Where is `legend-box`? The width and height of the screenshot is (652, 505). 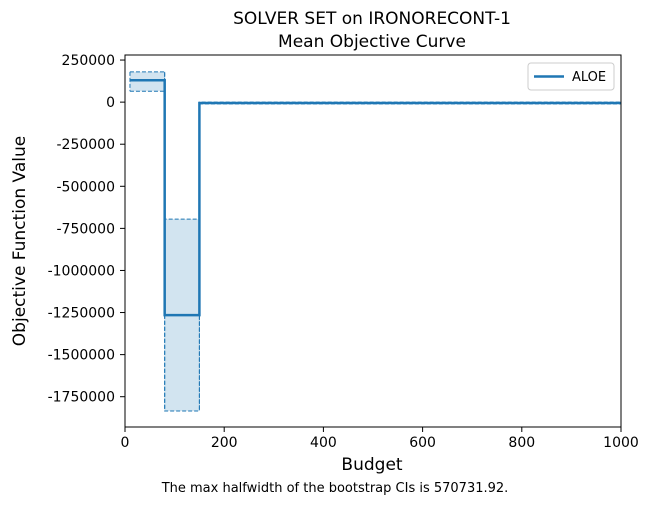
legend-box is located at coordinates (571, 76).